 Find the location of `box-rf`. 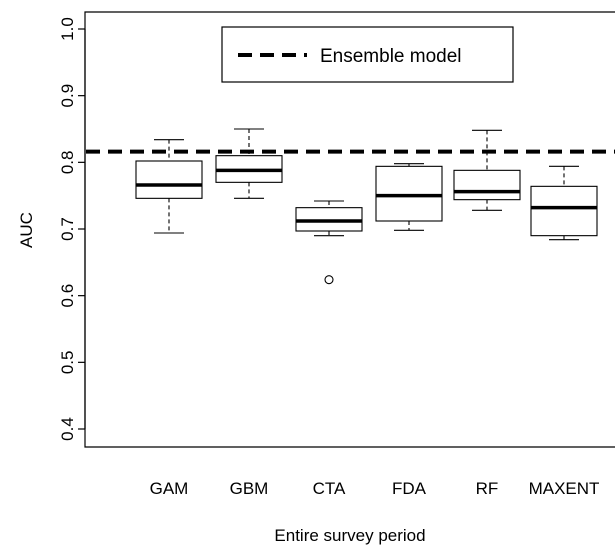

box-rf is located at coordinates (487, 170).